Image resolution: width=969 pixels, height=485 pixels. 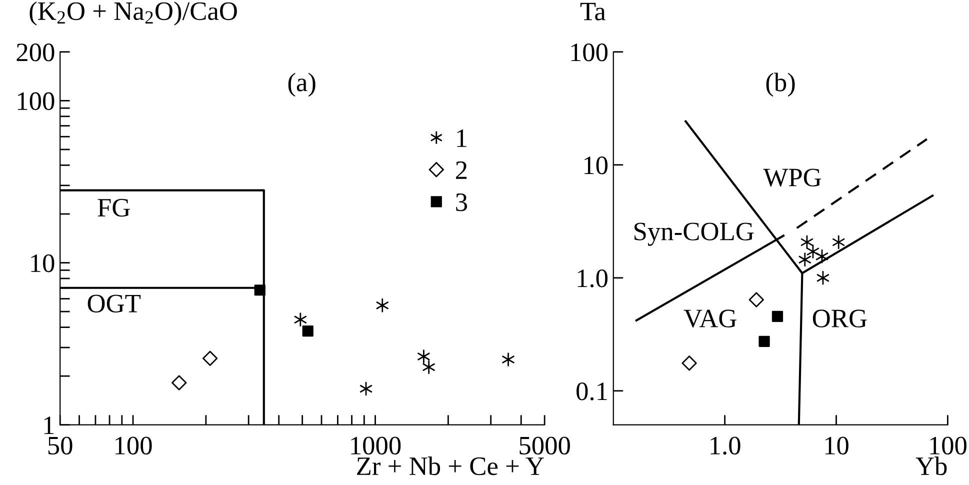 I want to click on annotation: OGT, so click(x=114, y=303).